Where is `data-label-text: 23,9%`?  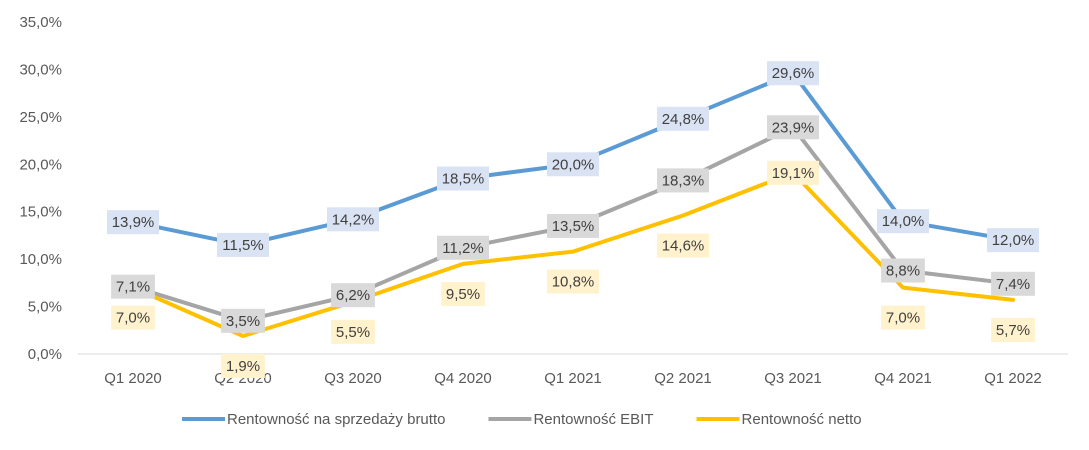 data-label-text: 23,9% is located at coordinates (793, 127).